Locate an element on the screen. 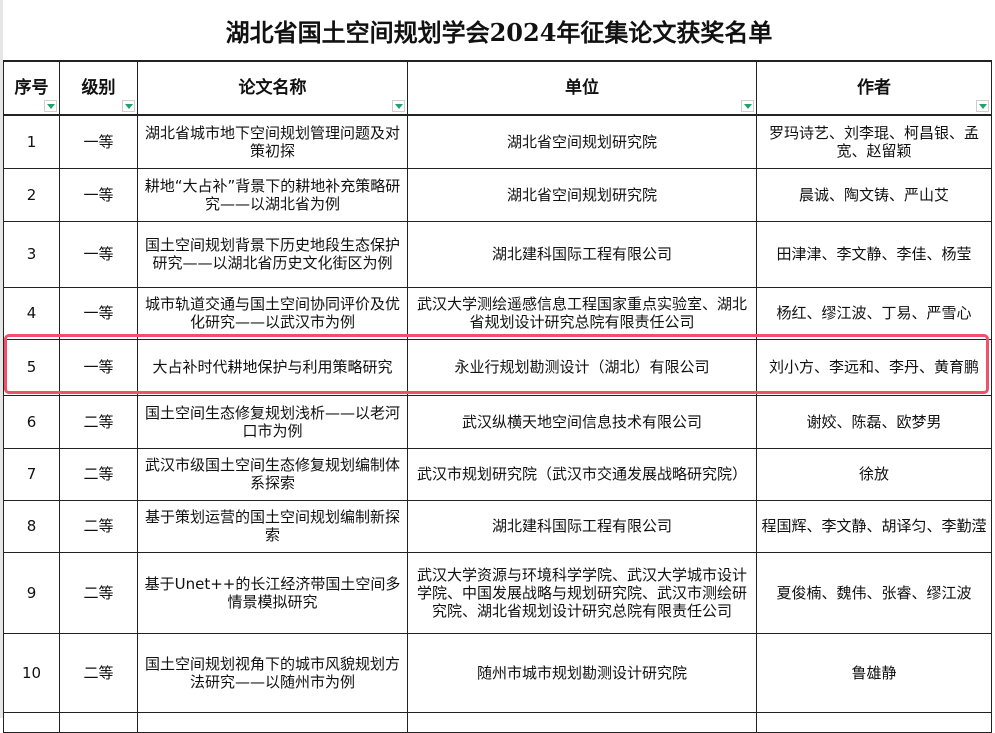  cell-unit is located at coordinates (582, 722).